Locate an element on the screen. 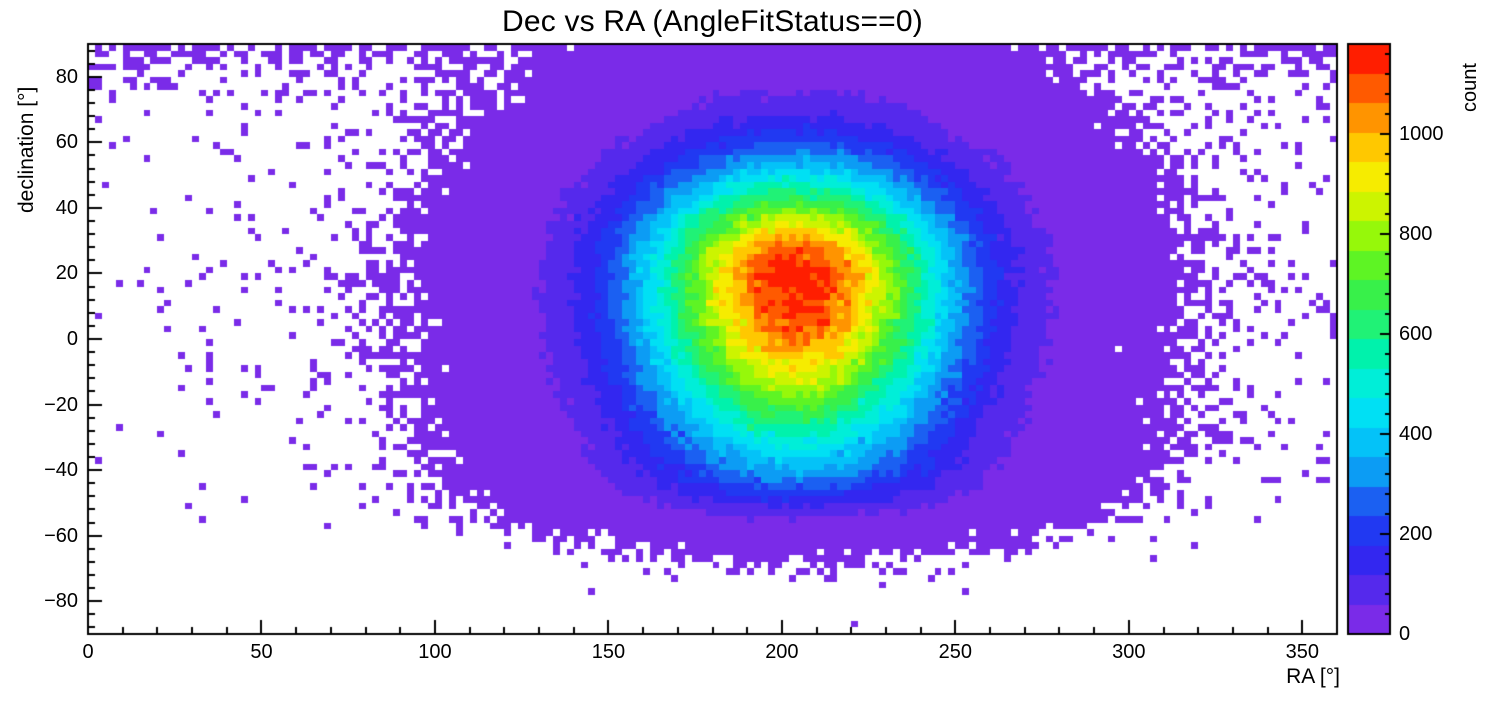 The image size is (1496, 722). colorbar-tick-label: 0 is located at coordinates (1405, 634).